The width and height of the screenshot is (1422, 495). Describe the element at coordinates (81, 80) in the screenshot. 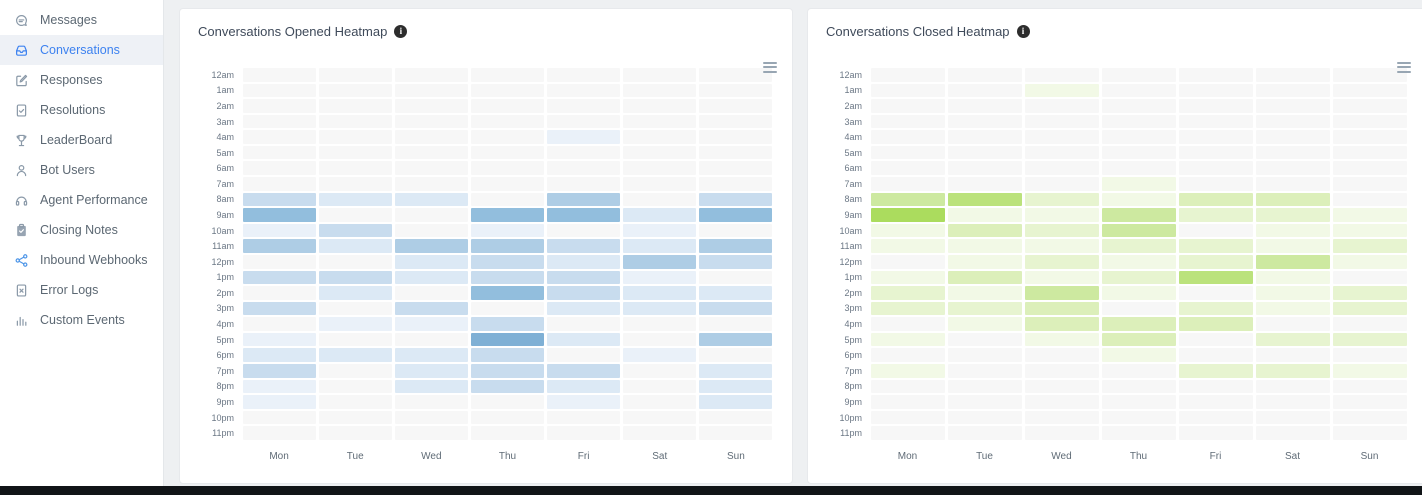

I see `sidebar-item-responses: Responses` at that location.